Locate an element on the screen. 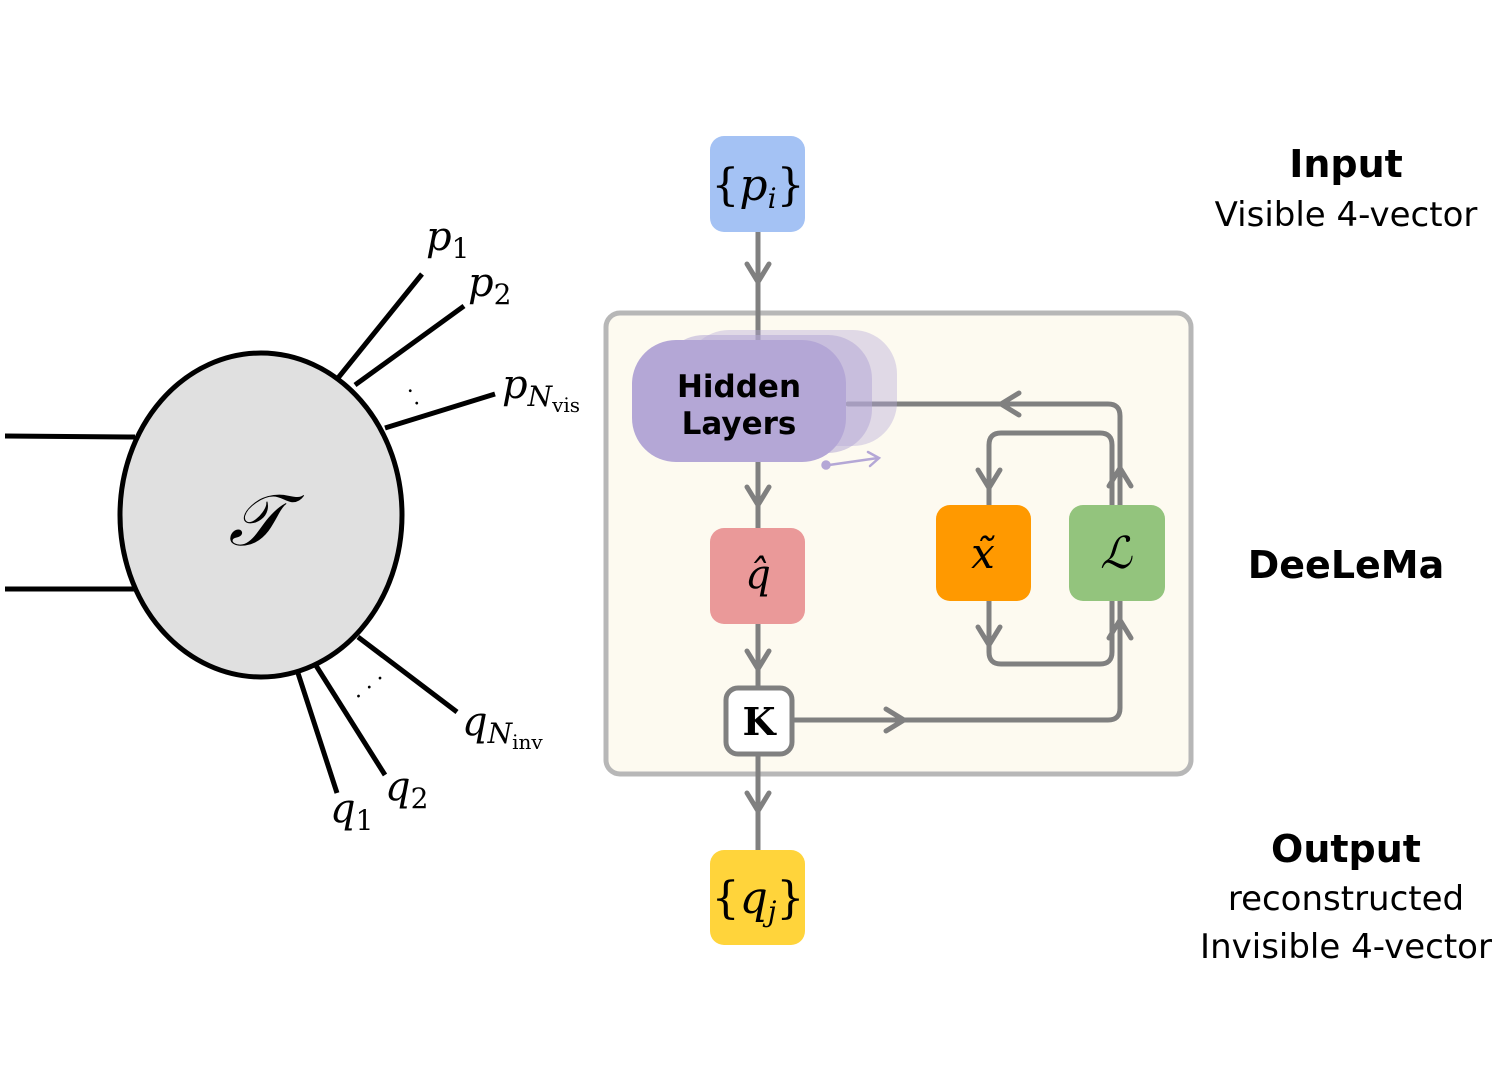 This screenshot has width=1509, height=1067. process-blob is located at coordinates (261, 515).